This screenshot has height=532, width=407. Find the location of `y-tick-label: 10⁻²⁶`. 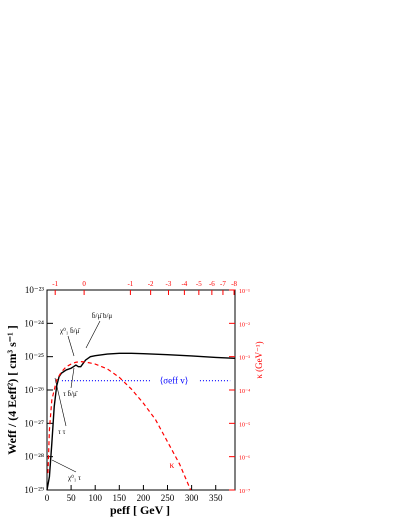

y-tick-label: 10⁻²⁶ is located at coordinates (34, 390).